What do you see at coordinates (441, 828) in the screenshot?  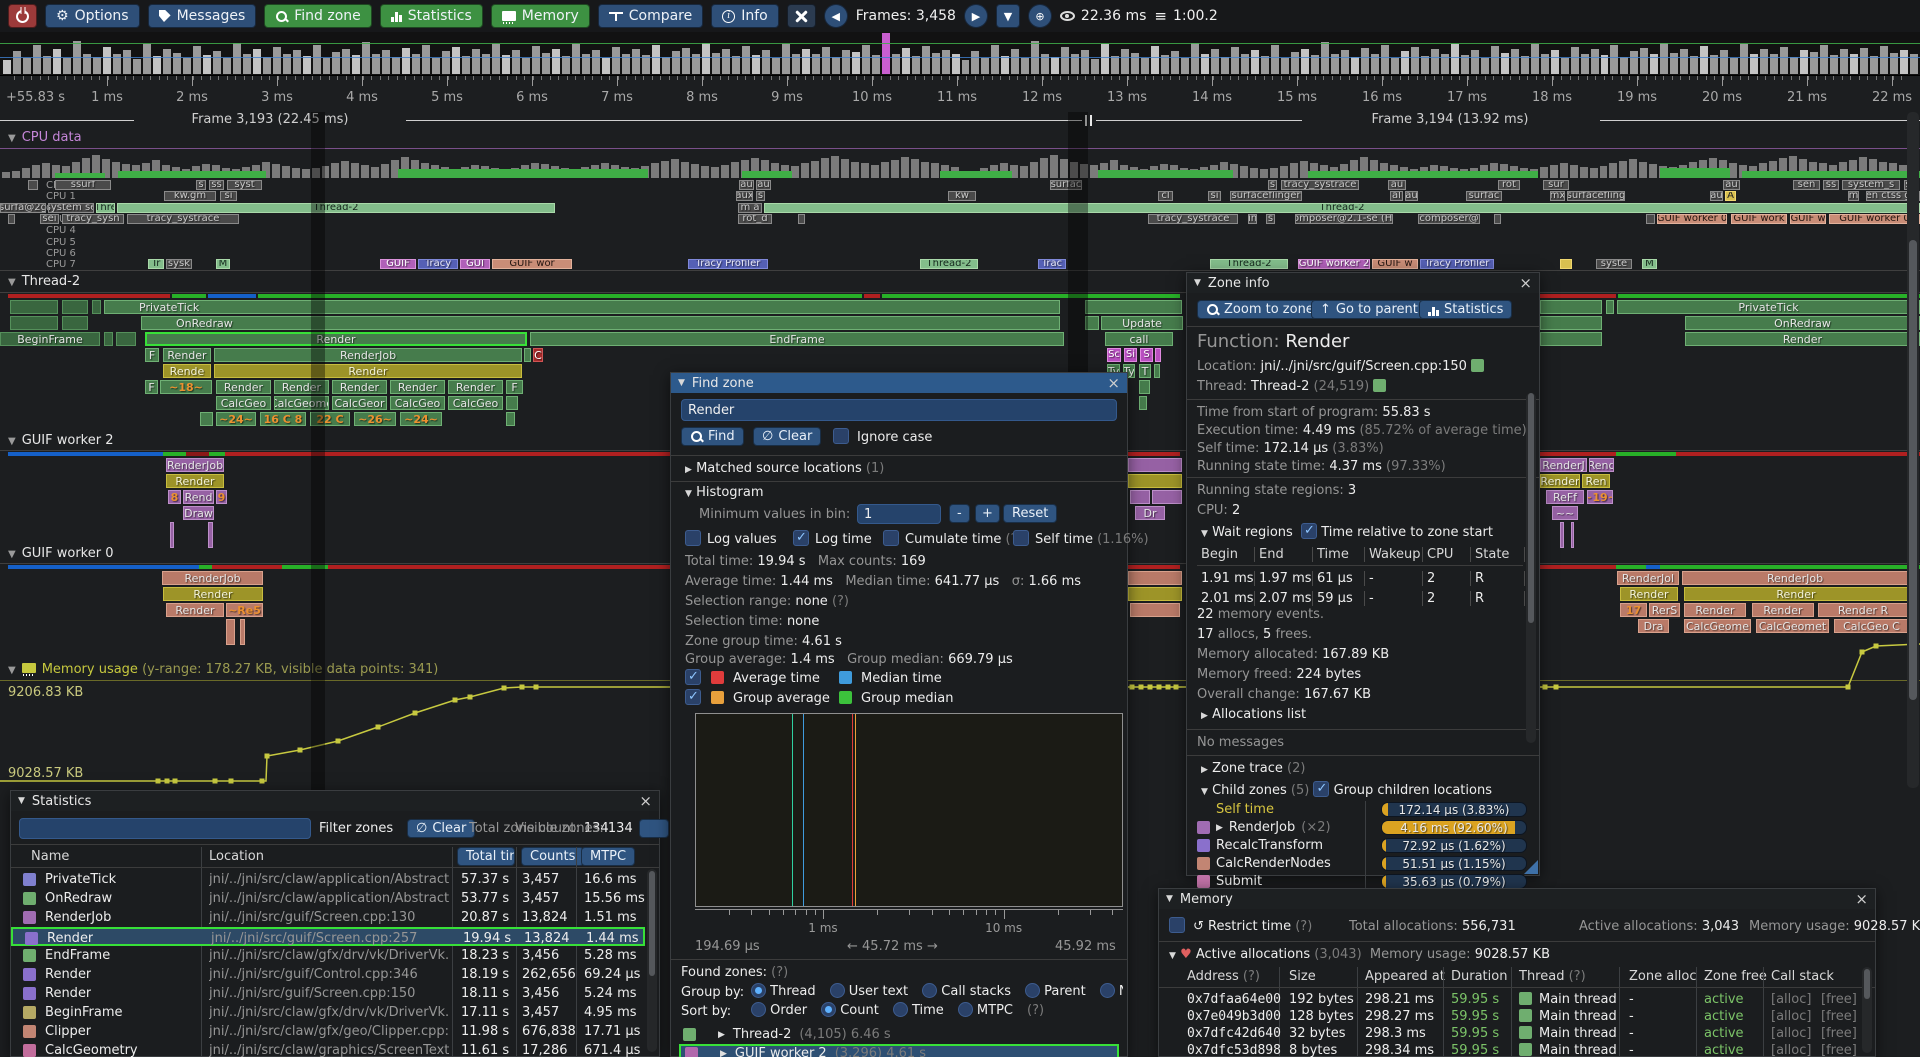 I see `clear-filter-button: ∅ Clear` at bounding box center [441, 828].